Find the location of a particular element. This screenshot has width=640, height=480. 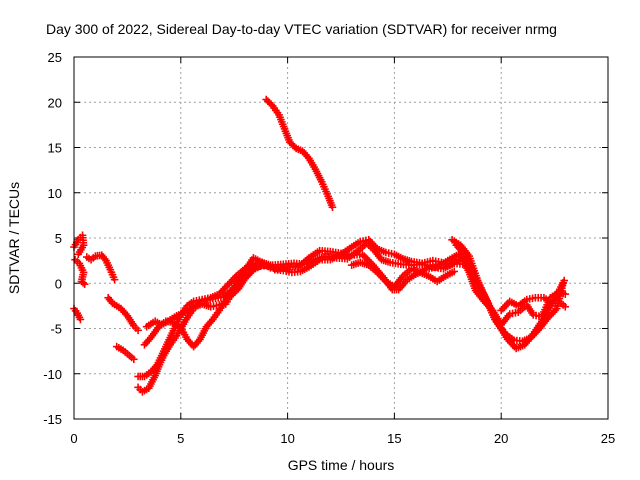

x-tick-label: 15 is located at coordinates (394, 438).